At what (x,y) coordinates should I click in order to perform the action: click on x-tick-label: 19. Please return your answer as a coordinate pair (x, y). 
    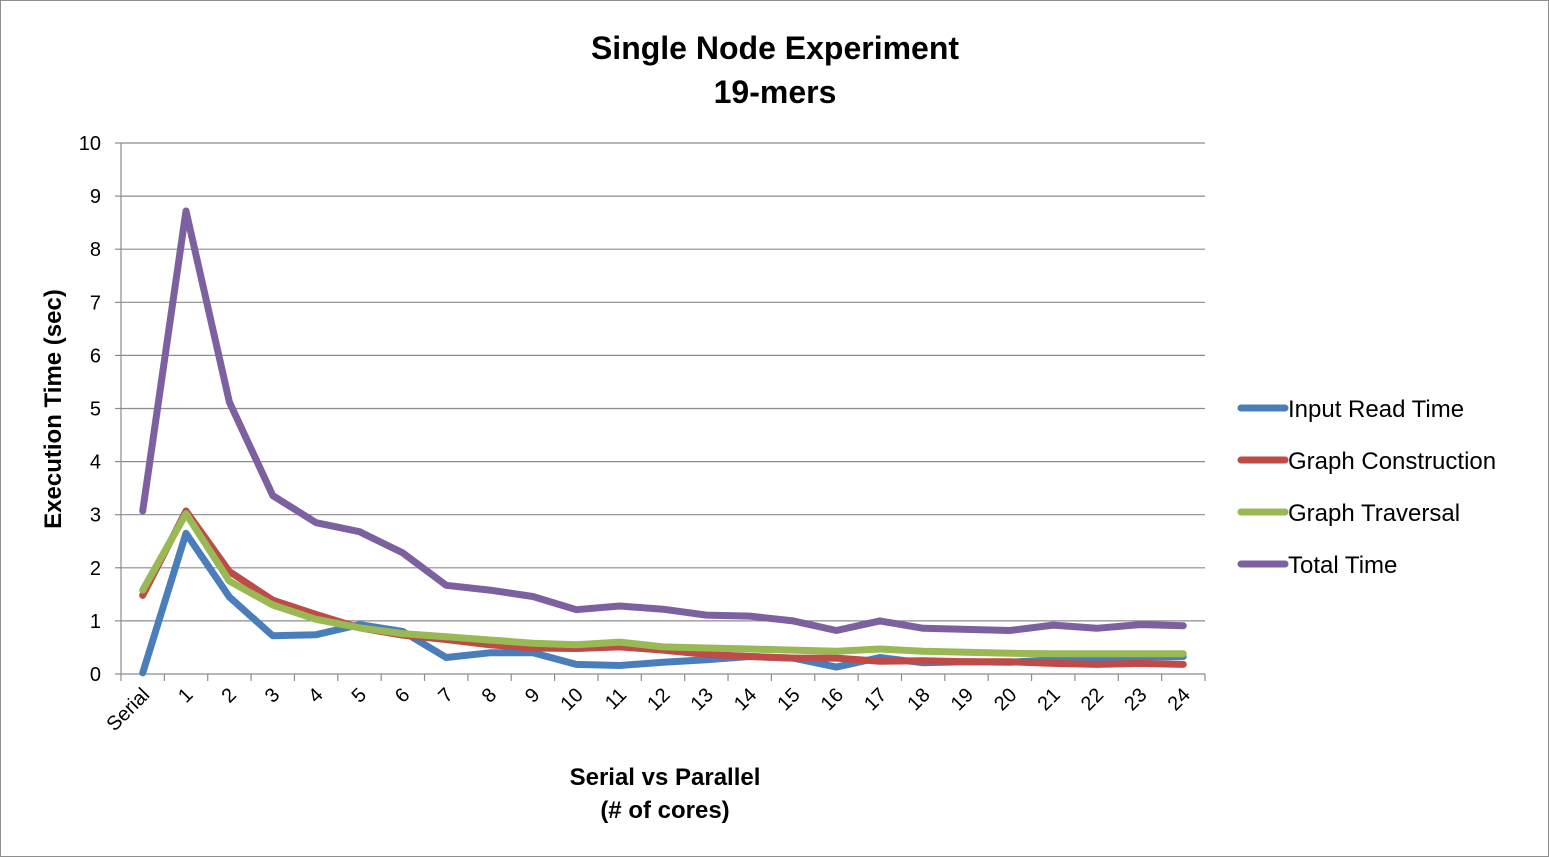
    Looking at the image, I should click on (962, 699).